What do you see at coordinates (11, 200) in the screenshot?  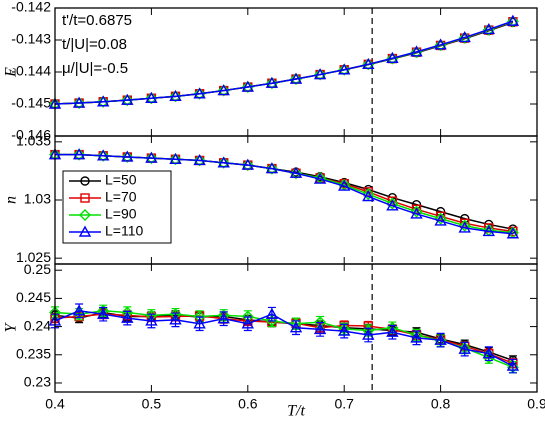 I see `y-axis-label: n` at bounding box center [11, 200].